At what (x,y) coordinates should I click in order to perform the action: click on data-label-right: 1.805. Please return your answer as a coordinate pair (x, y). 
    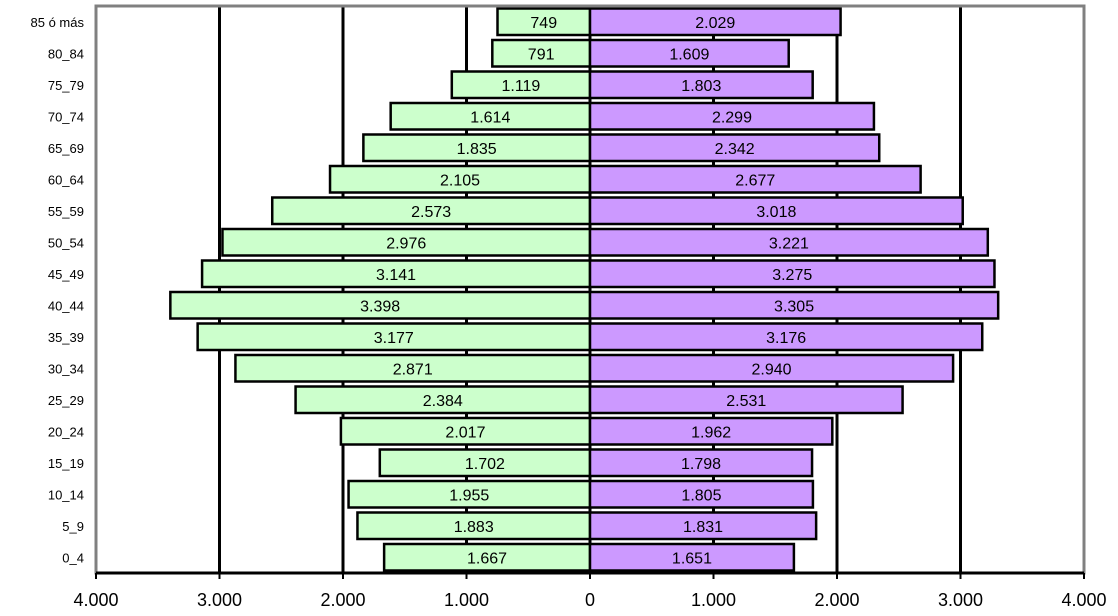
    Looking at the image, I should click on (701, 495).